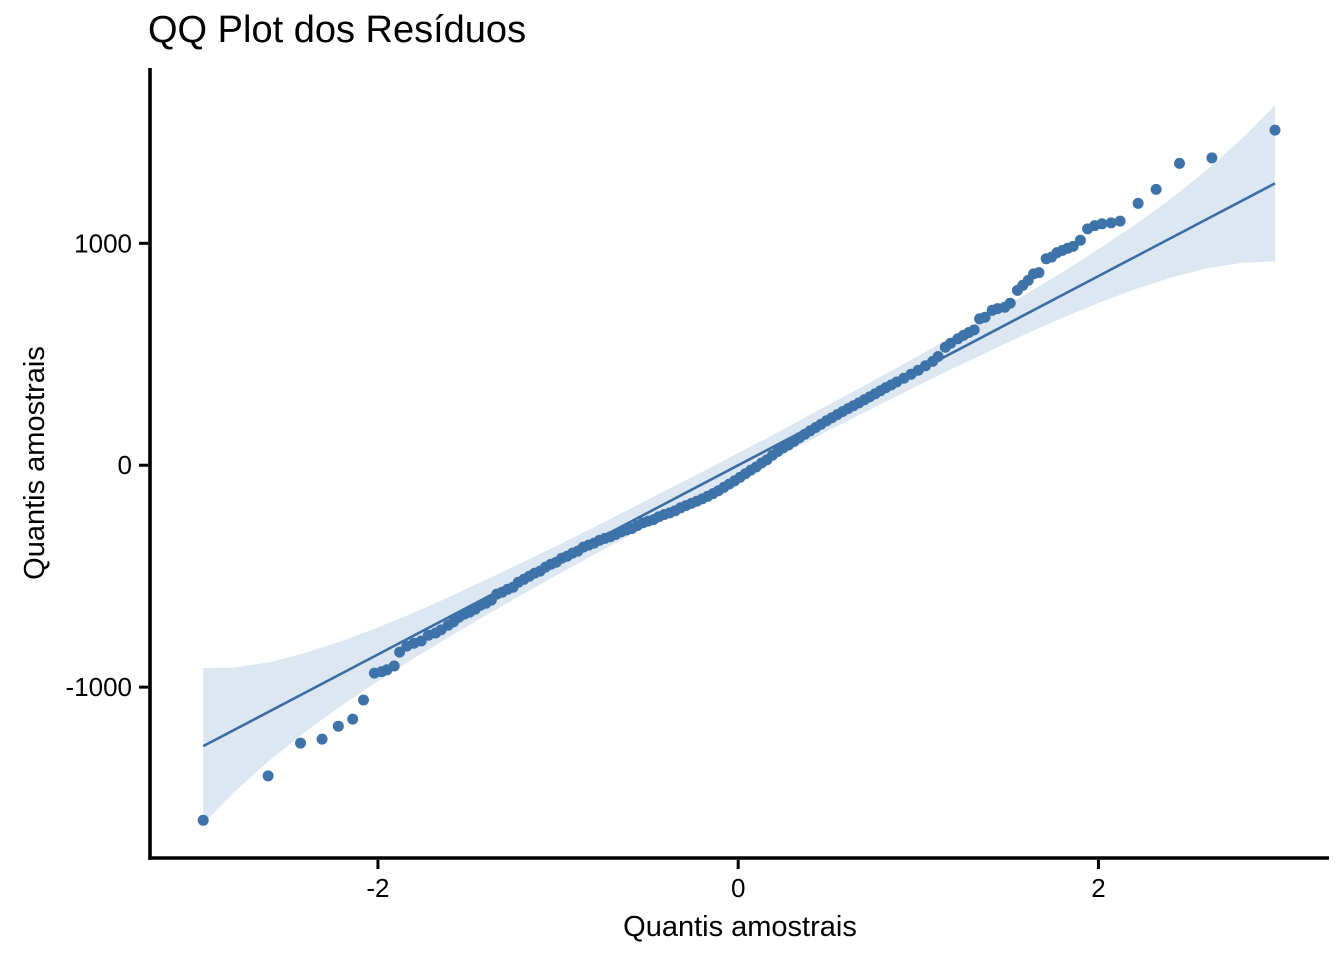  Describe the element at coordinates (337, 30) in the screenshot. I see `chart-title: QQ Plot dos Resíduos` at that location.